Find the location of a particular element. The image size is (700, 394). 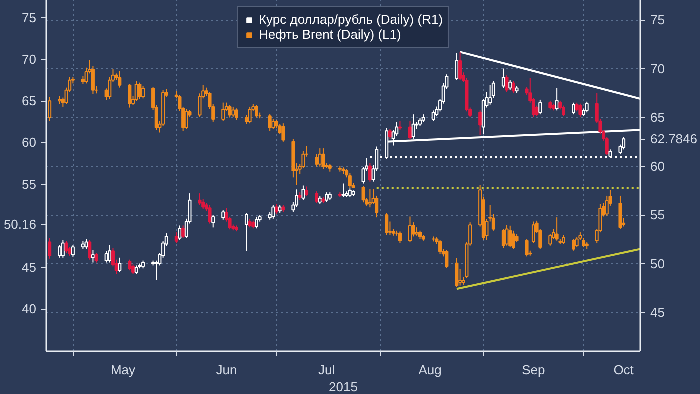

x-tick-label: May is located at coordinates (123, 370).